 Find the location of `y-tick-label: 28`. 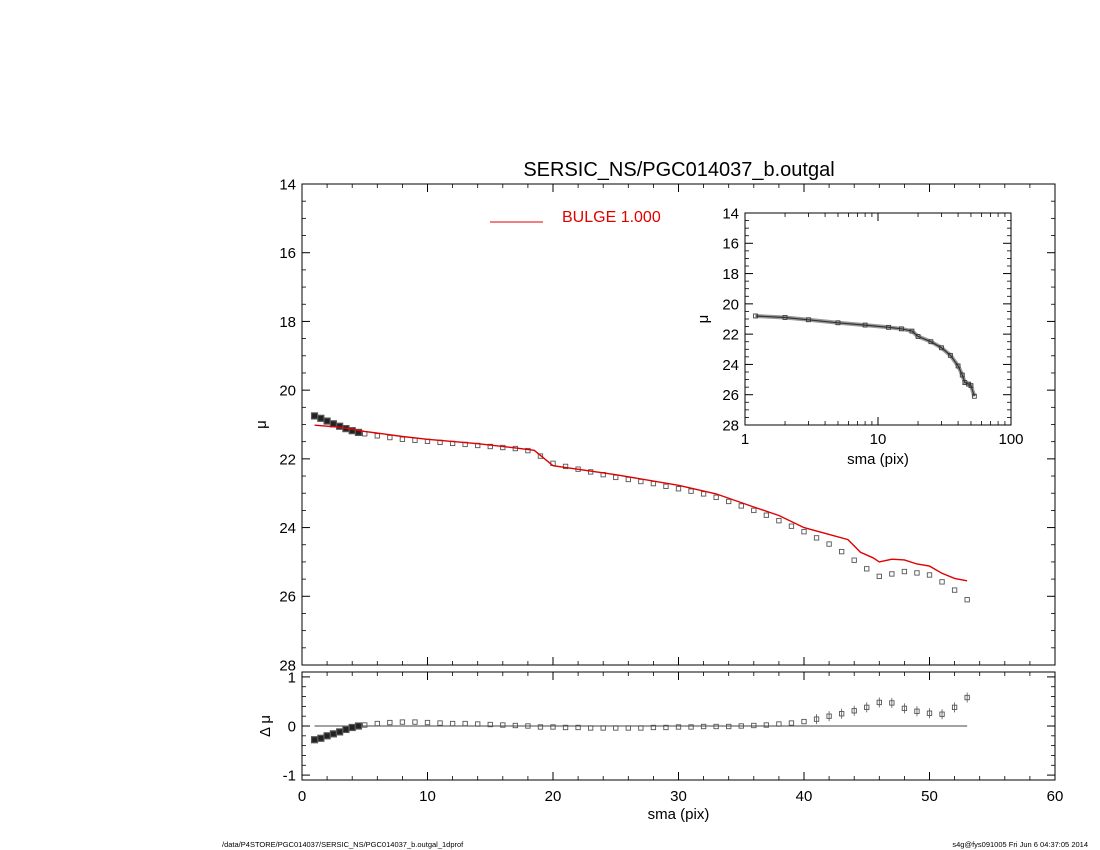

y-tick-label: 28 is located at coordinates (287, 665).